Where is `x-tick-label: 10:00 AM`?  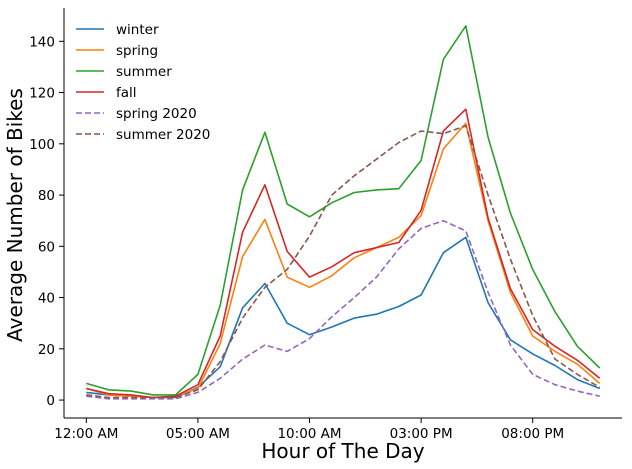 x-tick-label: 10:00 AM is located at coordinates (309, 434).